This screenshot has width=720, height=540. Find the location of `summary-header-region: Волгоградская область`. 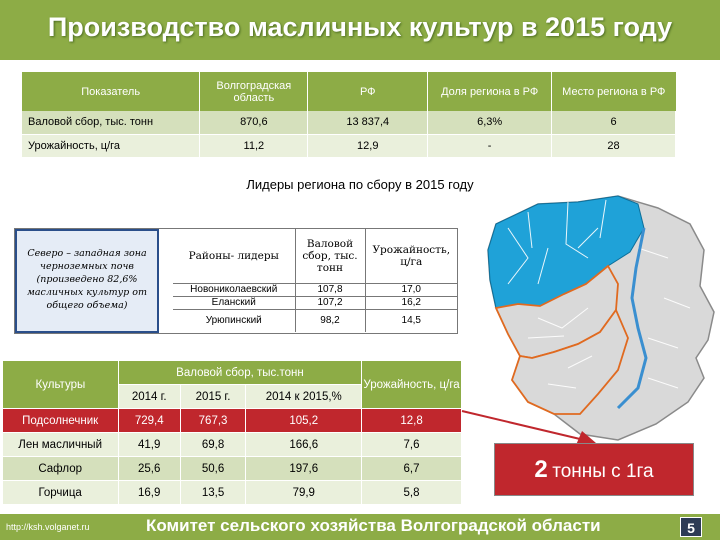

summary-header-region: Волгоградская область is located at coordinates (254, 91).